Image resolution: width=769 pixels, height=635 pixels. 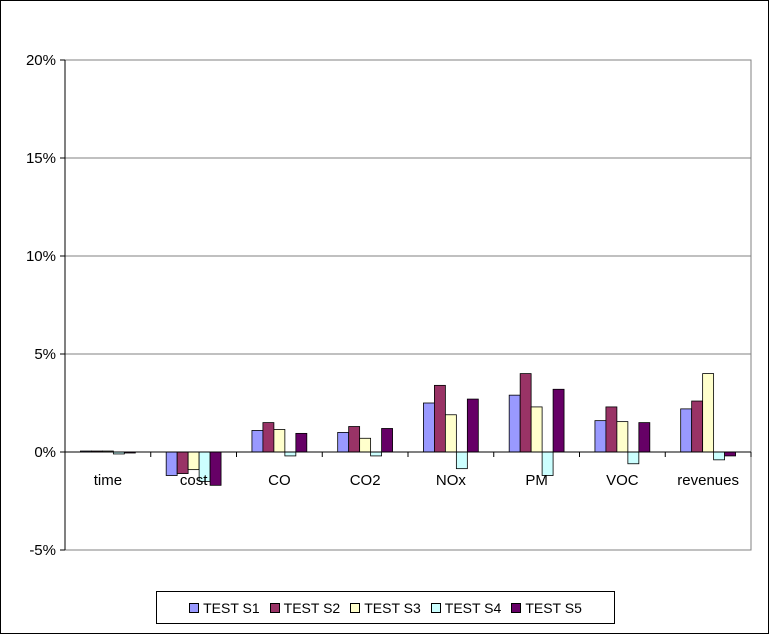 I want to click on bar-NOx-test-s2, so click(x=440, y=418).